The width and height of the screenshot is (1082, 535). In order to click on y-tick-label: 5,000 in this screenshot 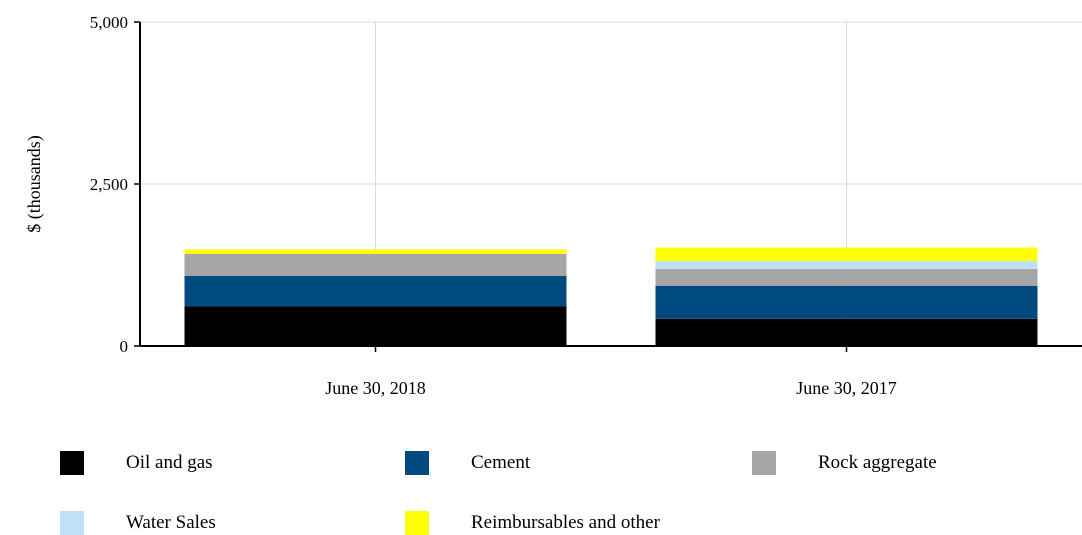, I will do `click(109, 22)`.